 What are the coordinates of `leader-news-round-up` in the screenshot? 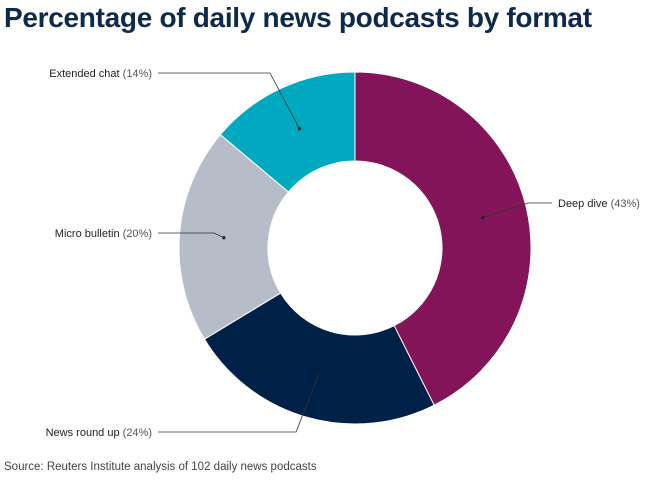 It's located at (239, 403).